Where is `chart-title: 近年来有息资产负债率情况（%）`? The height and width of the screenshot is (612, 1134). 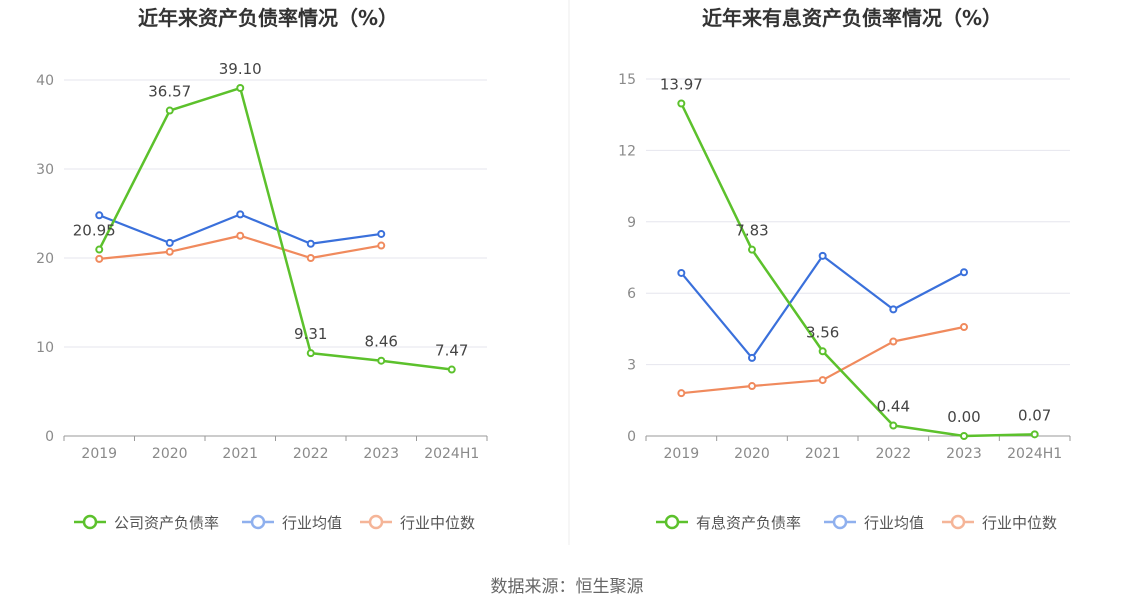 chart-title: 近年来有息资产负债率情况（%） is located at coordinates (852, 18).